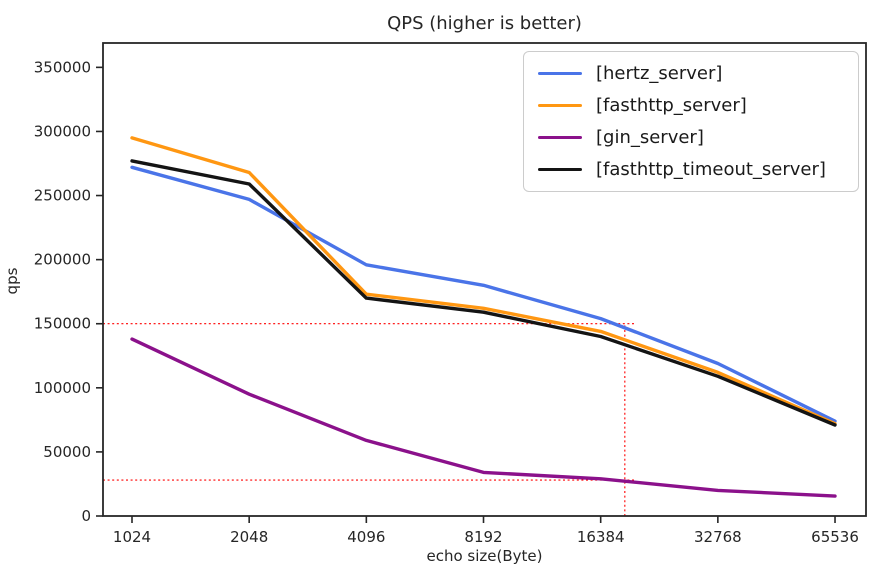 Image resolution: width=885 pixels, height=582 pixels. What do you see at coordinates (62, 131) in the screenshot?
I see `y-tick-label: 300000` at bounding box center [62, 131].